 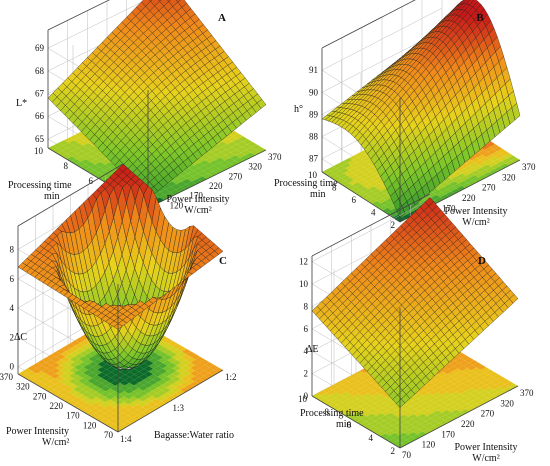 What do you see at coordinates (373, 213) in the screenshot?
I see `y-tick-label: 4` at bounding box center [373, 213].